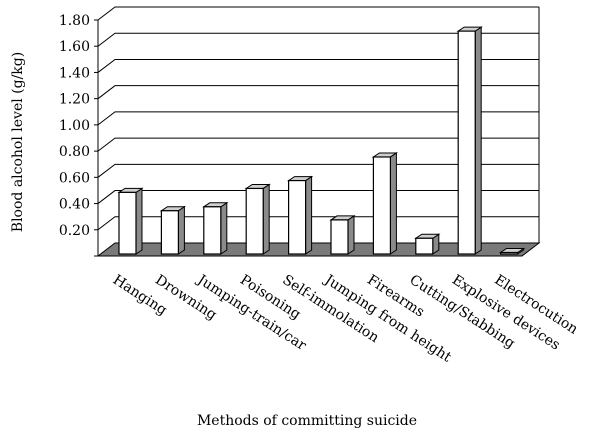 The width and height of the screenshot is (593, 433). What do you see at coordinates (318, 13) in the screenshot?
I see `gridline` at bounding box center [318, 13].